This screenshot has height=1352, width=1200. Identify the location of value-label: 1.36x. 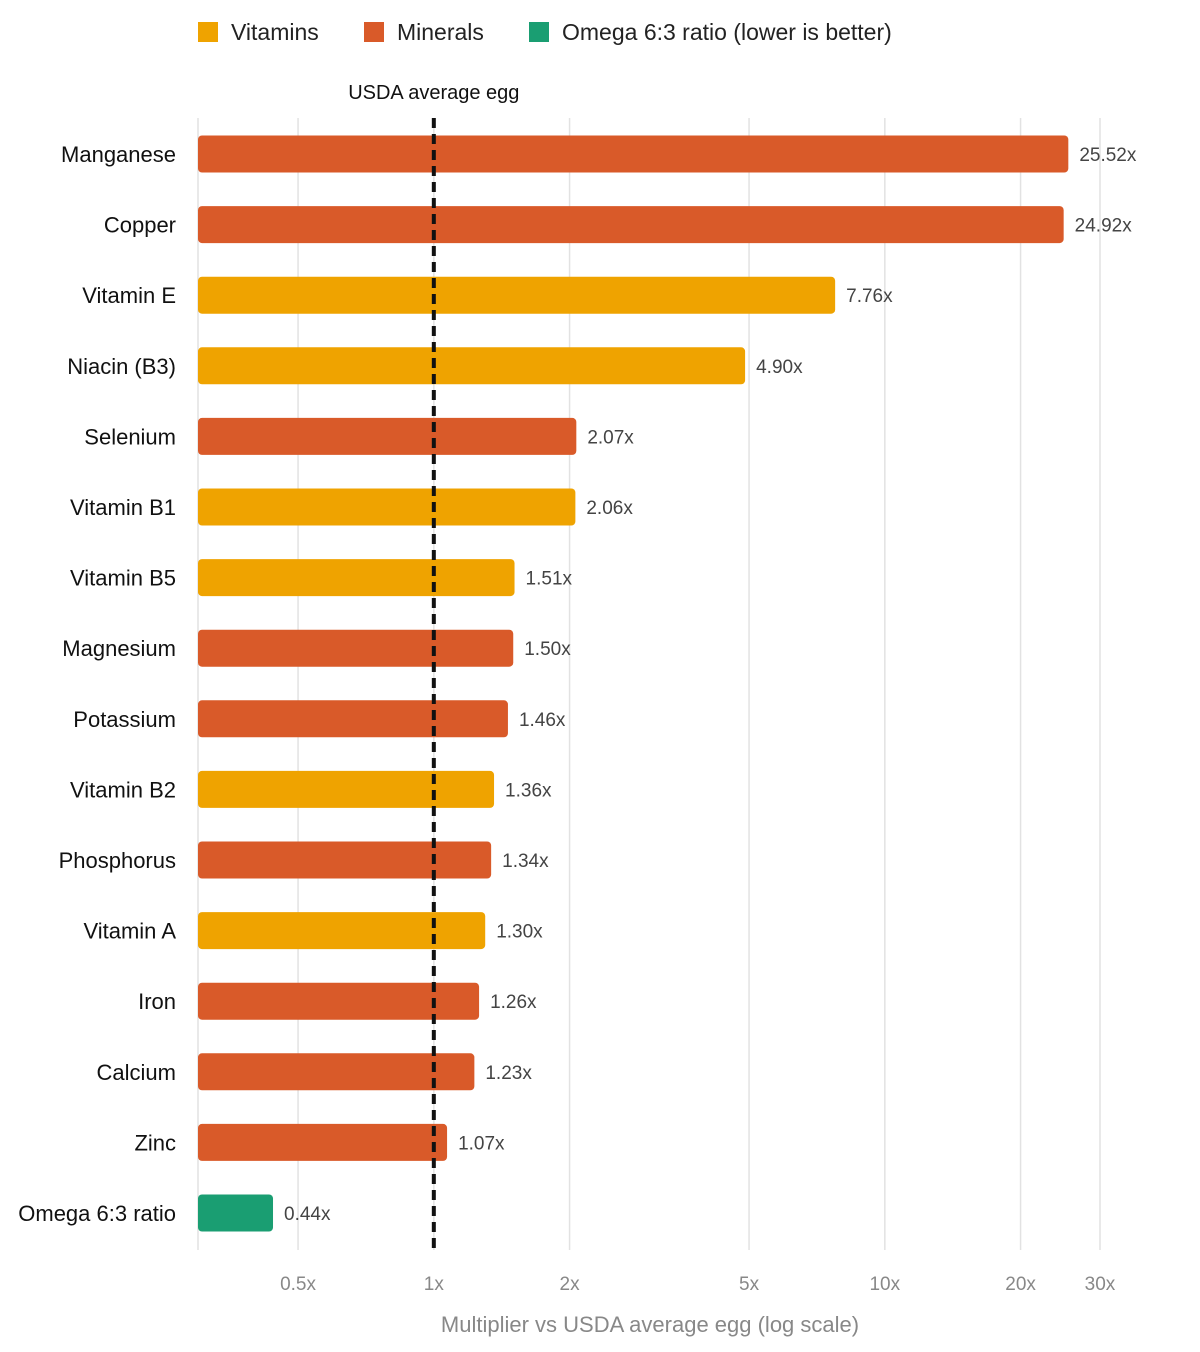
(528, 790).